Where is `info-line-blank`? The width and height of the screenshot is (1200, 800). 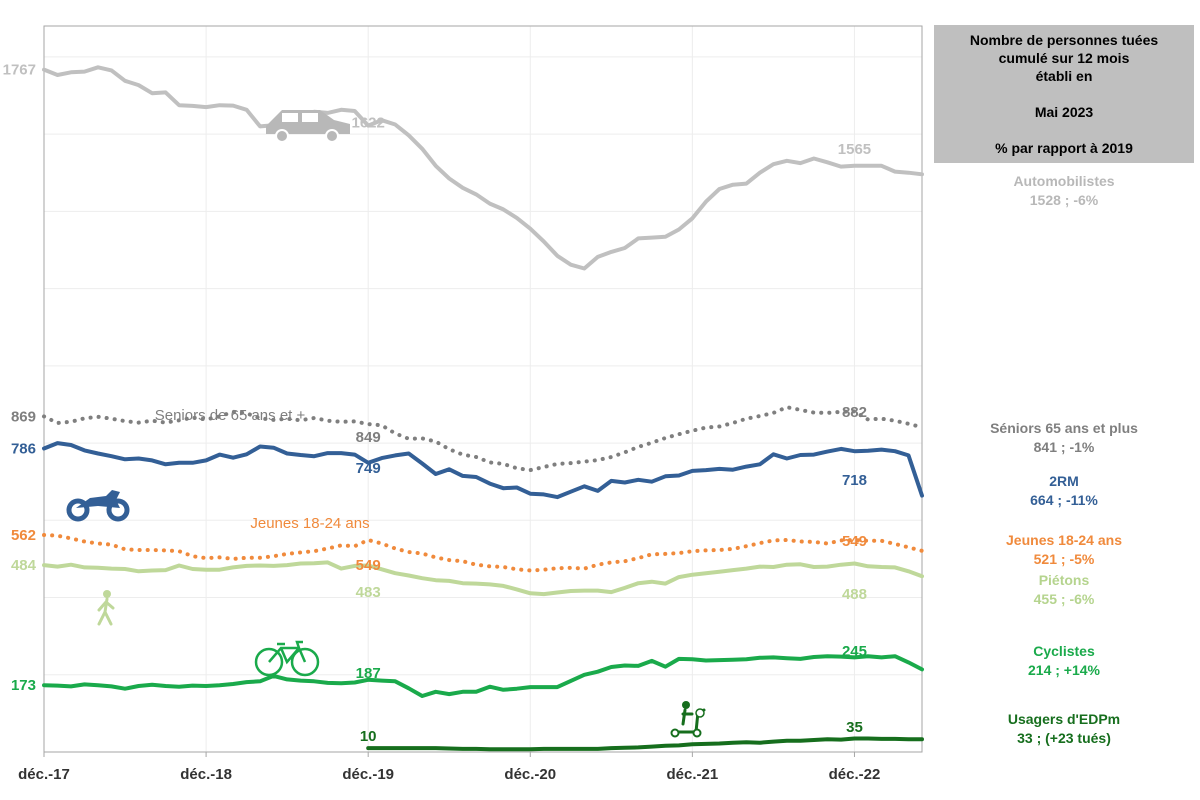 info-line-blank is located at coordinates (1064, 94).